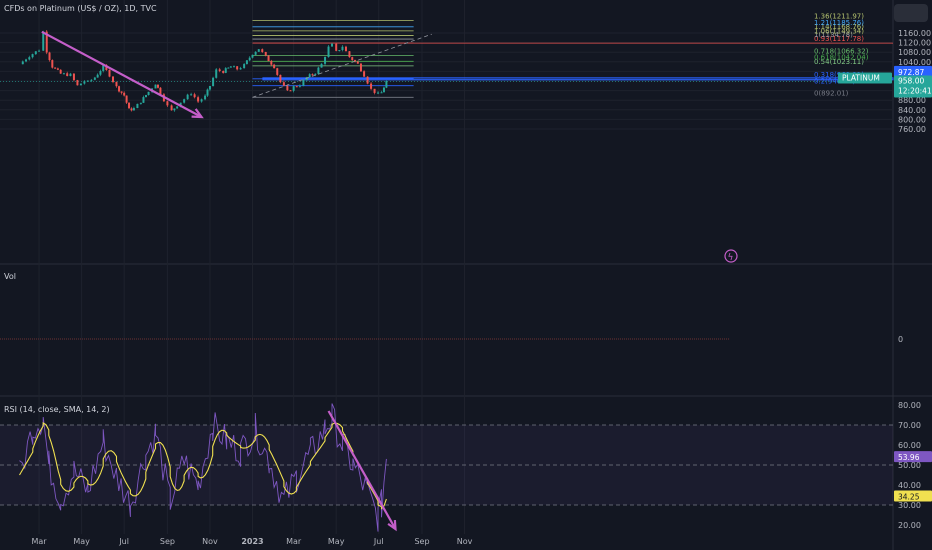 This screenshot has width=932, height=550. I want to click on time-tick-label: 2023, so click(252, 541).